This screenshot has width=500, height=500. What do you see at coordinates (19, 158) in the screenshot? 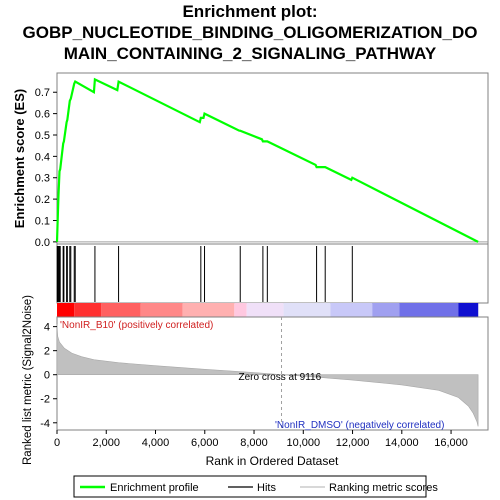
I see `es-ylabel: Enrichment score (ES)` at bounding box center [19, 158].